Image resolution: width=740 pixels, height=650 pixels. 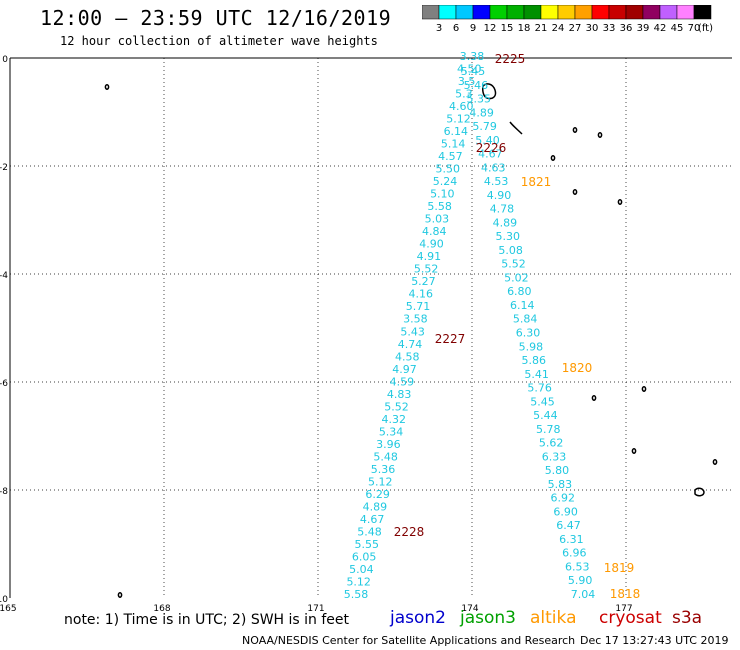 What do you see at coordinates (560, 484) in the screenshot?
I see `right-track-value: 5.83` at bounding box center [560, 484].